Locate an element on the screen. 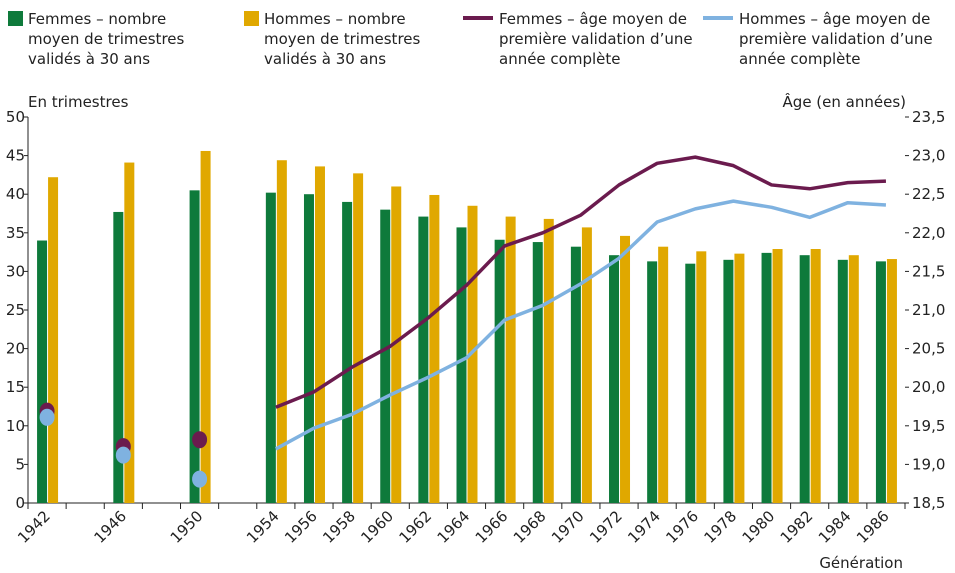  x-tick-label: 1978 is located at coordinates (721, 527).